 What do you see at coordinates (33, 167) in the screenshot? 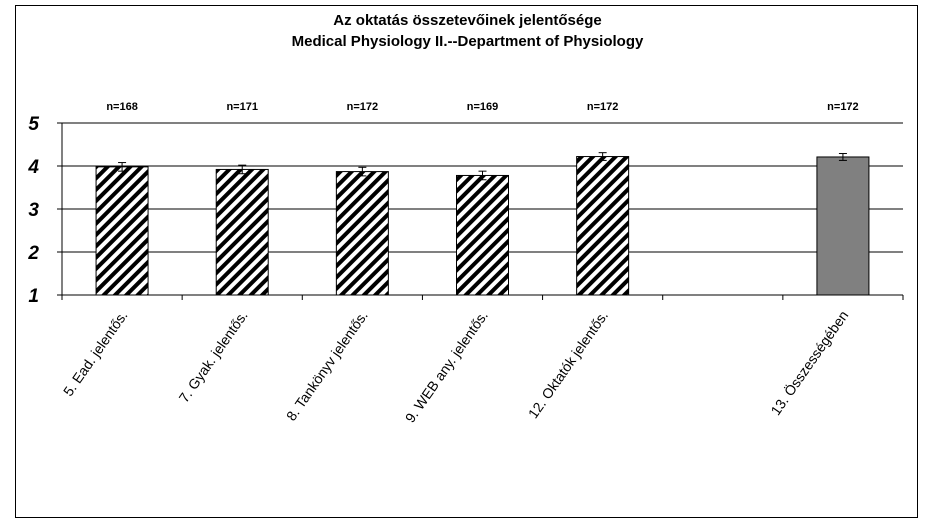
I see `y-tick-label: 4` at bounding box center [33, 167].